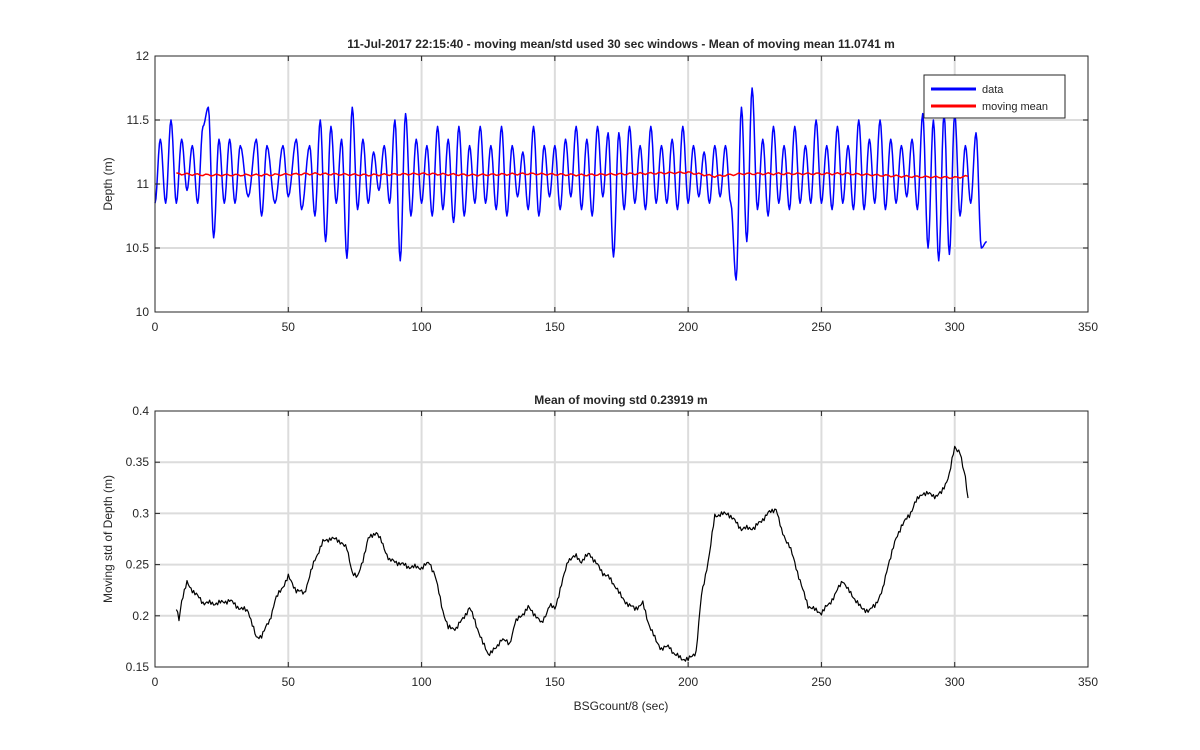 The height and width of the screenshot is (750, 1200). Describe the element at coordinates (289, 682) in the screenshot. I see `moving-std-x-tick-label: 50` at that location.